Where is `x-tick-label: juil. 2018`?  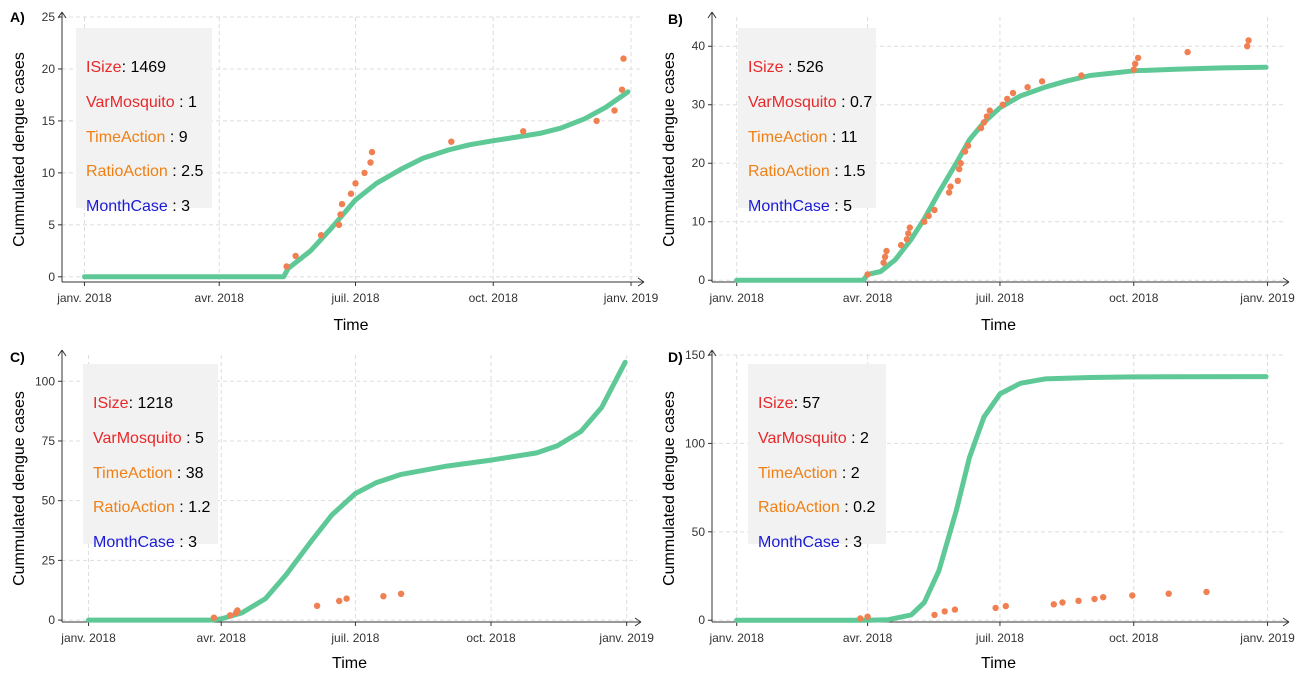 x-tick-label: juil. 2018 is located at coordinates (999, 298).